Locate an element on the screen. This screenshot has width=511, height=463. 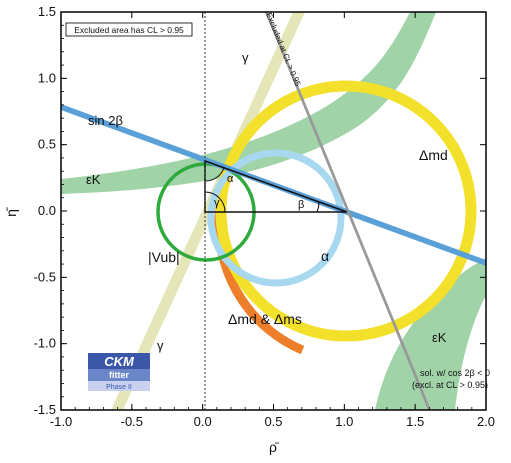
y-tick-label: 0.0 is located at coordinates (47, 210).